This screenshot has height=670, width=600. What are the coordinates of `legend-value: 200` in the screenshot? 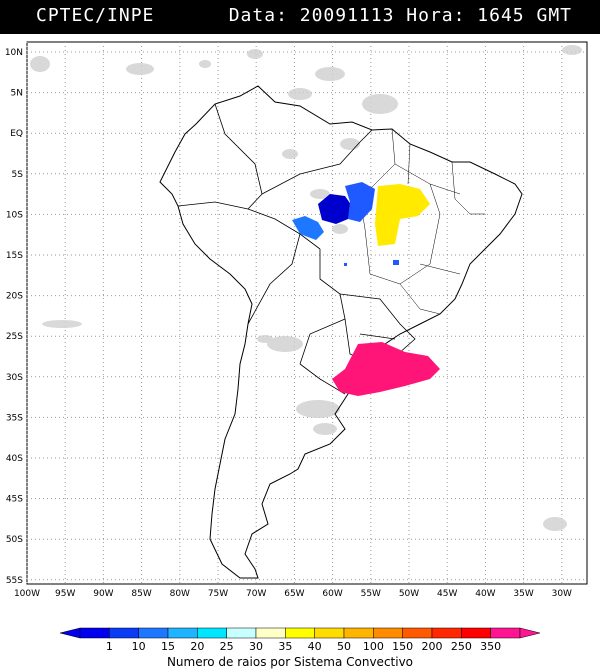 It's located at (432, 646).